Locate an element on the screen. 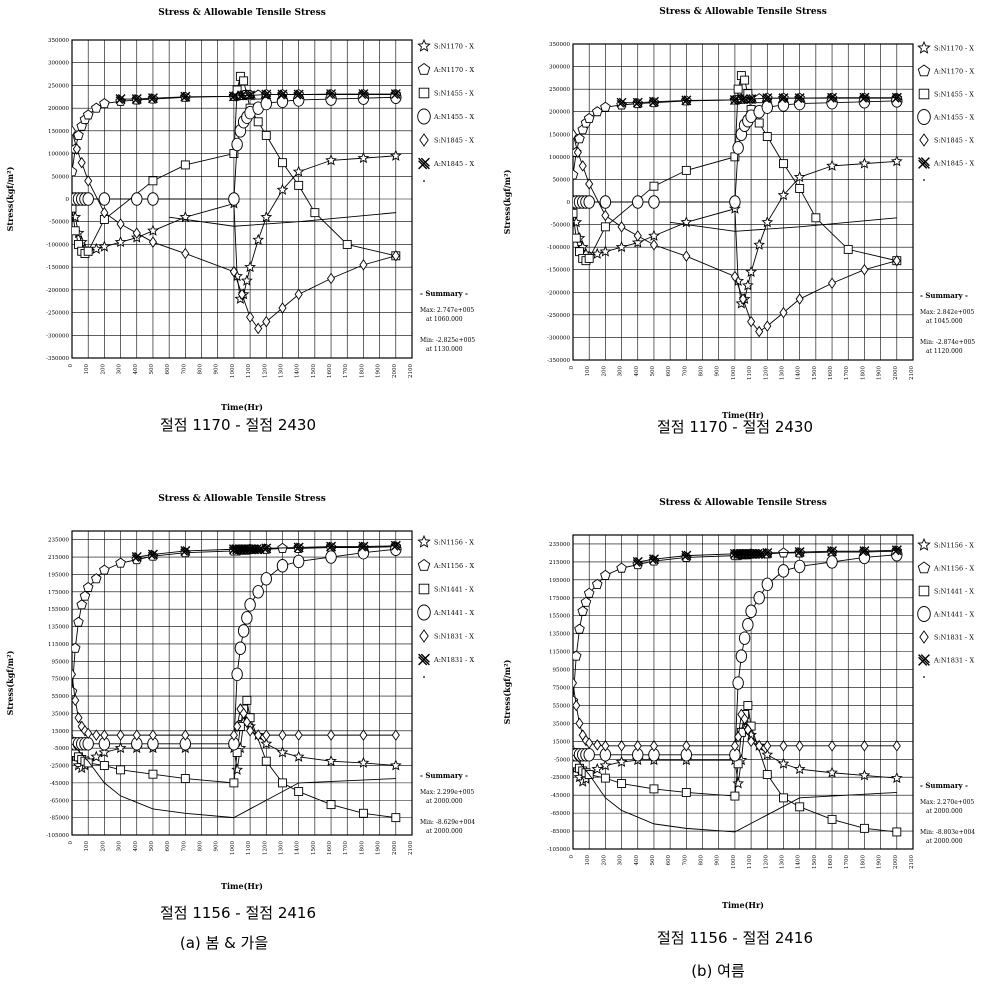  x-tick-label: 400 is located at coordinates (637, 371).